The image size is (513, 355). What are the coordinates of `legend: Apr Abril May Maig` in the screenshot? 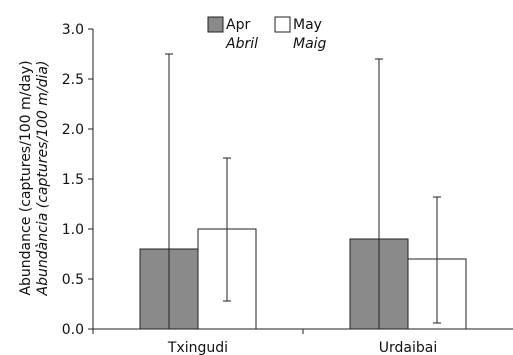 It's located at (267, 34).